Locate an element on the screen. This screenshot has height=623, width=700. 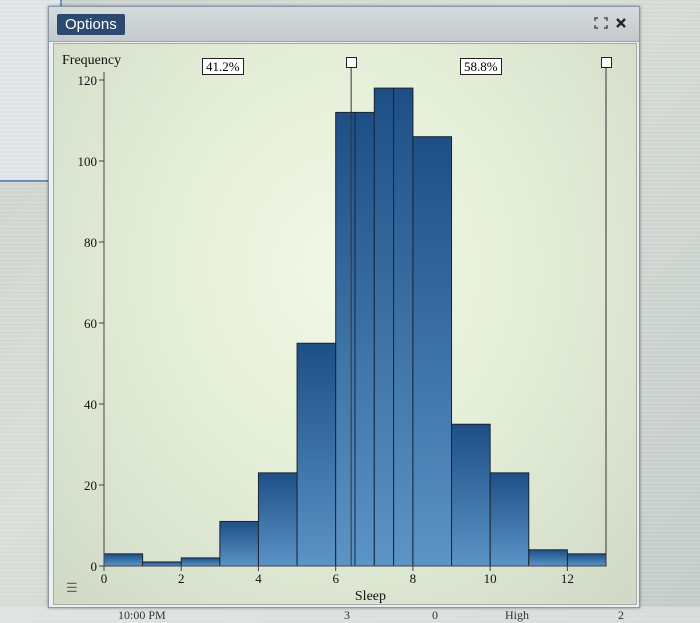
y-tick-label: 60 is located at coordinates (90, 323).